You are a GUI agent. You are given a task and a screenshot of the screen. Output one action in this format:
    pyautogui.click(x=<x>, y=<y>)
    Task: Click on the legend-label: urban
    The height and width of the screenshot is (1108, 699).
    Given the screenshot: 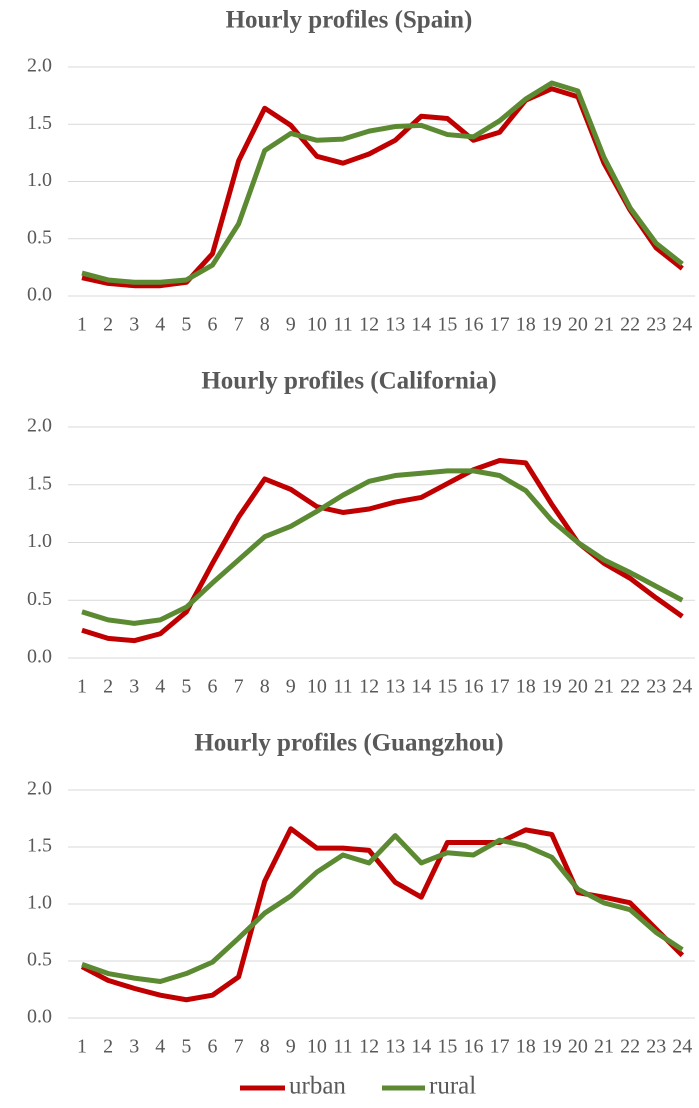 What is the action you would take?
    pyautogui.click(x=317, y=1086)
    